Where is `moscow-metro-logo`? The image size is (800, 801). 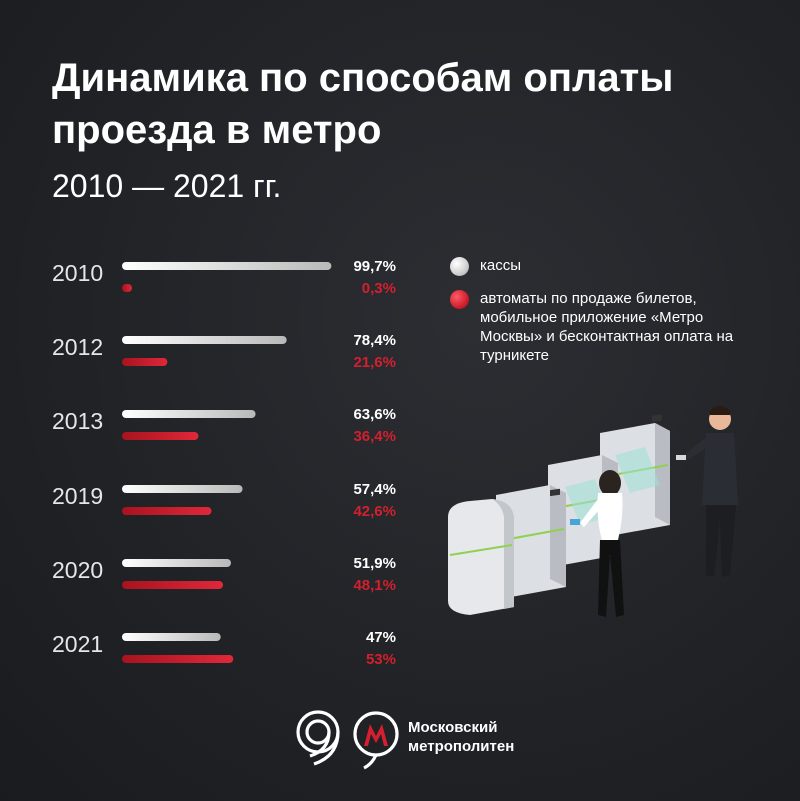 moscow-metro-logo is located at coordinates (347, 740).